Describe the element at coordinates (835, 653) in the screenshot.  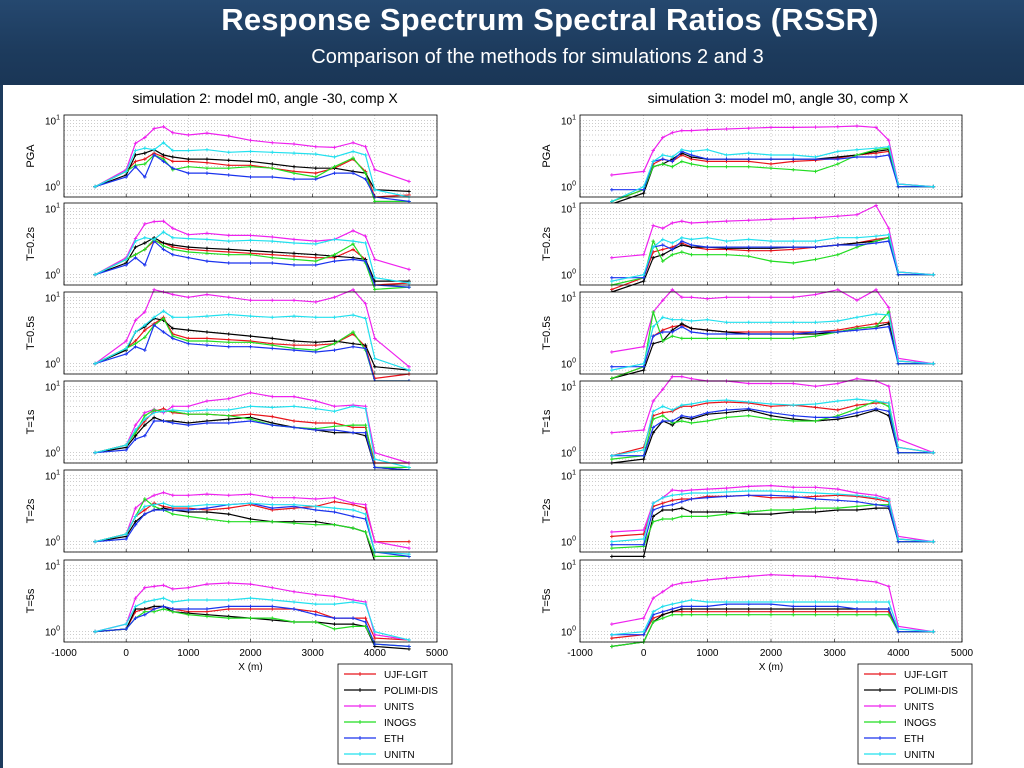
I see `x-tick-label: 3000` at that location.